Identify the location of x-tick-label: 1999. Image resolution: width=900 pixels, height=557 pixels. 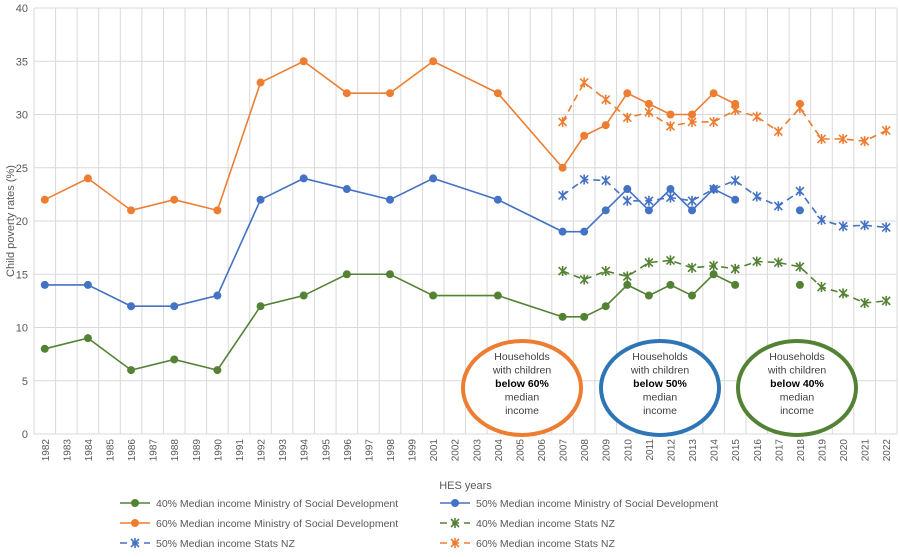
(413, 450).